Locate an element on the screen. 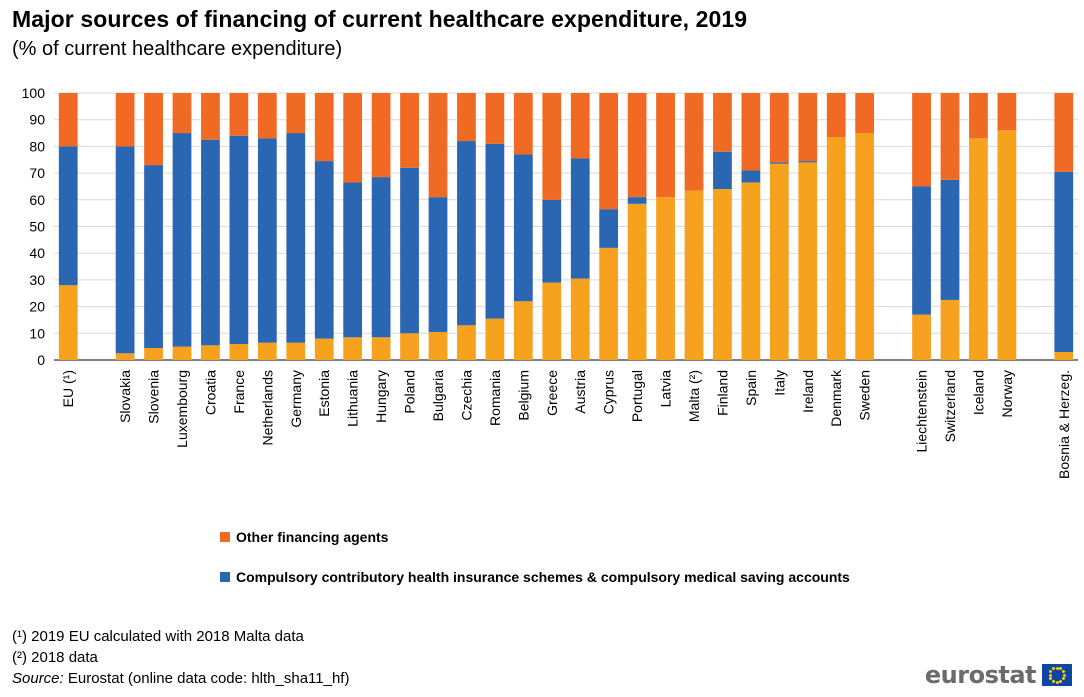 Image resolution: width=1084 pixels, height=697 pixels. y-tick-label: 50 is located at coordinates (37, 227).